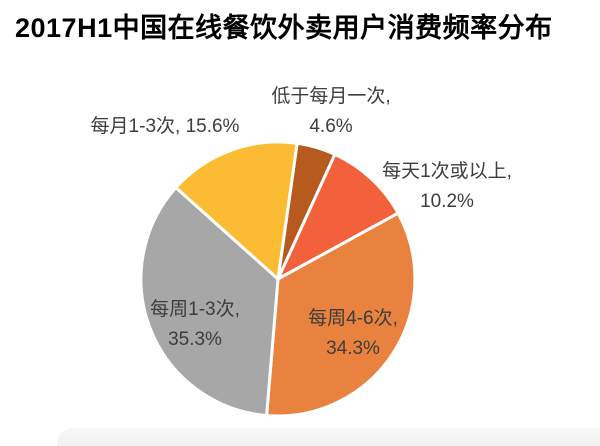 Image resolution: width=600 pixels, height=446 pixels. Describe the element at coordinates (353, 348) in the screenshot. I see `pie-label-value: 34.3%` at that location.